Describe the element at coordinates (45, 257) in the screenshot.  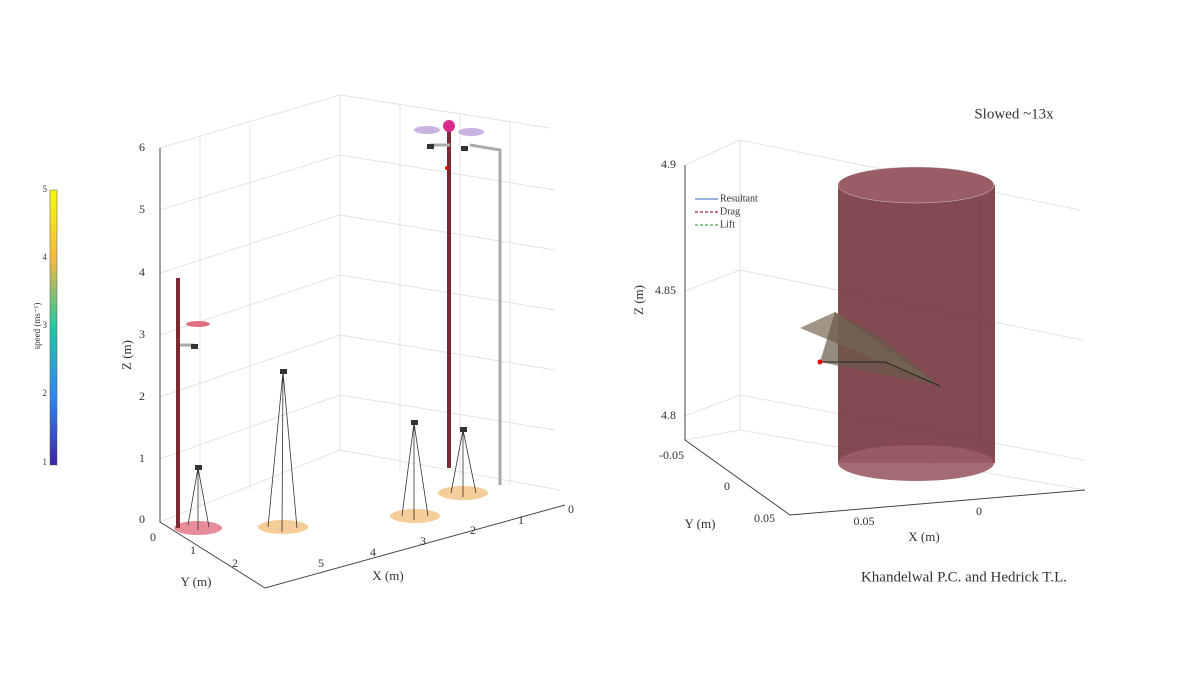
I see `colorbar-tick: 4` at that location.